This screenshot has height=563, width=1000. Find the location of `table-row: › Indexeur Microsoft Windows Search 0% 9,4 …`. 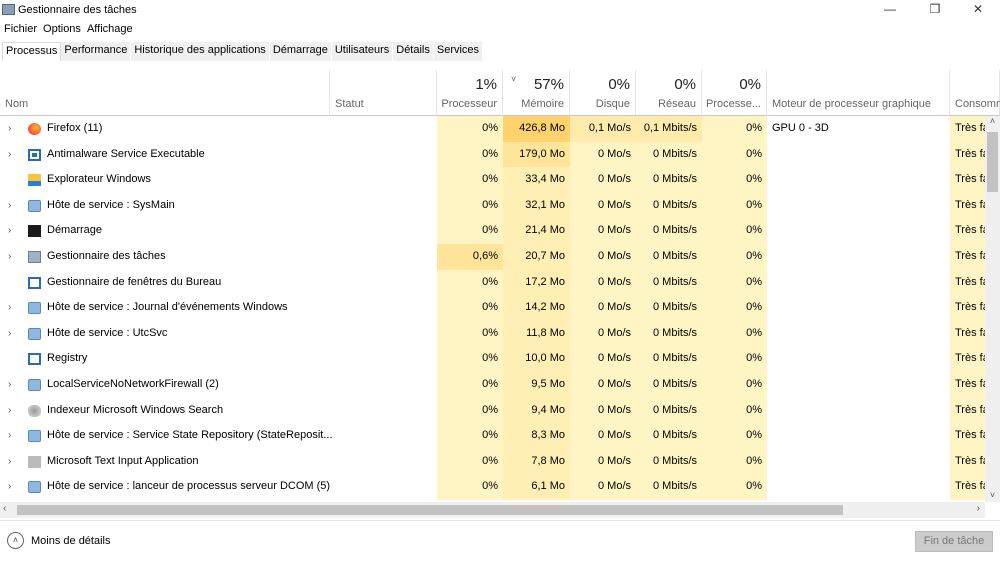

table-row: › Indexeur Microsoft Windows Search 0% 9,4 … is located at coordinates (492, 410).